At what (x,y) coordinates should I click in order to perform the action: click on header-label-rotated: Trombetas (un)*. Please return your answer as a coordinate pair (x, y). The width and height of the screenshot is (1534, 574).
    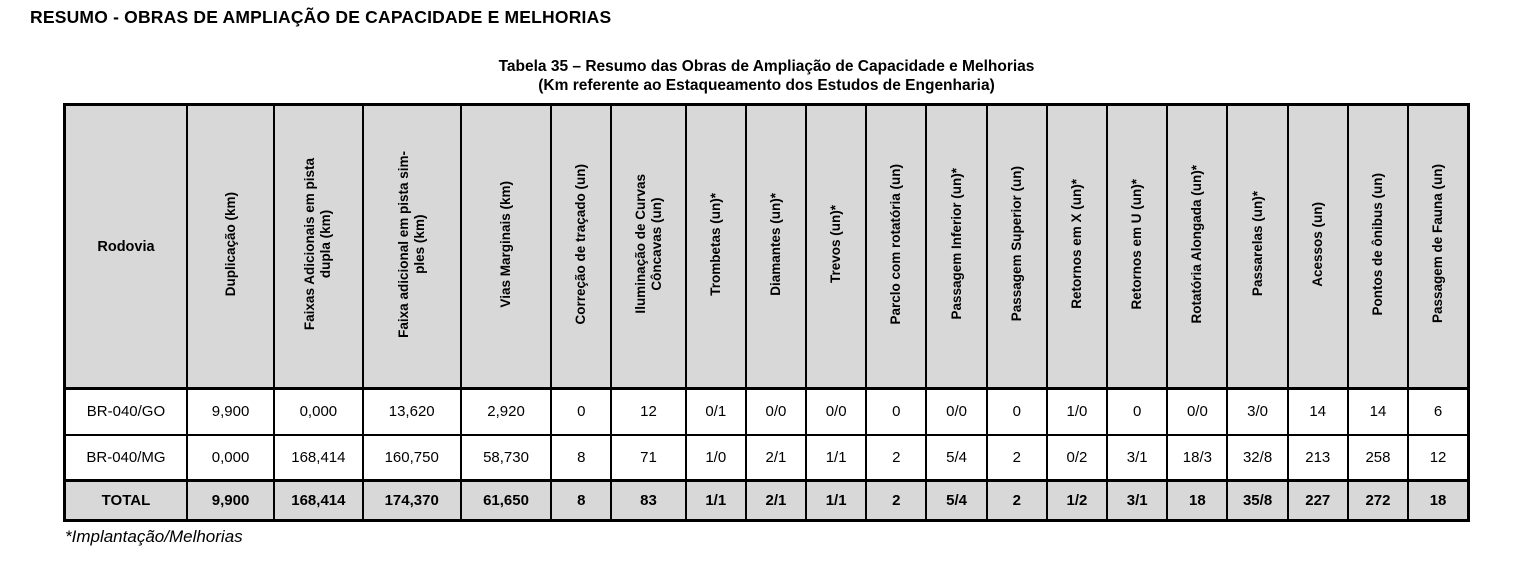
    Looking at the image, I should click on (715, 244).